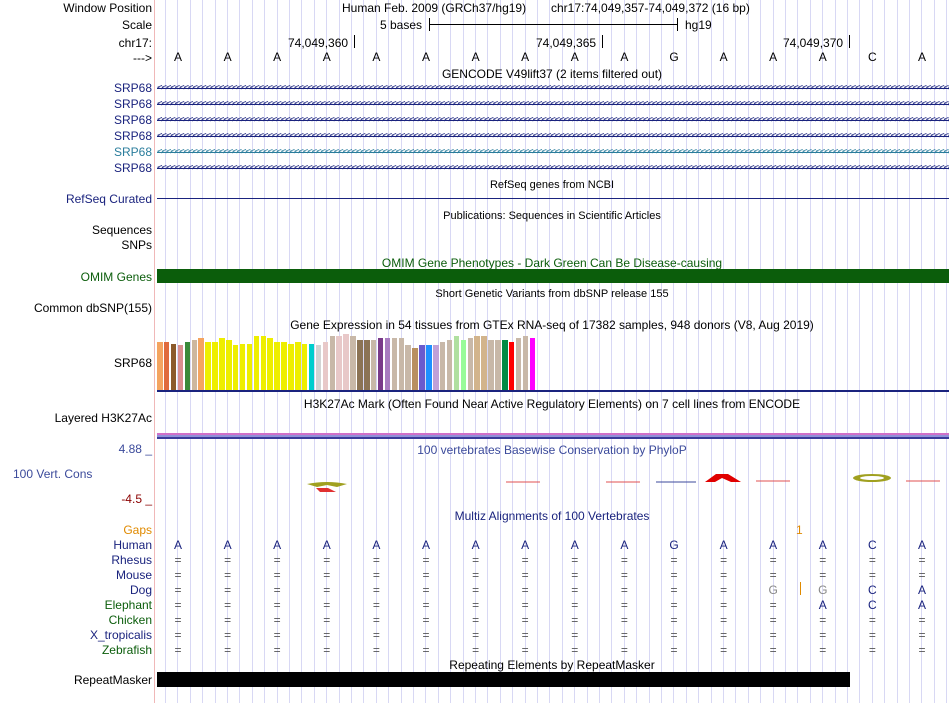 The image size is (950, 703). What do you see at coordinates (553, 276) in the screenshot?
I see `omim-gene-bar` at bounding box center [553, 276].